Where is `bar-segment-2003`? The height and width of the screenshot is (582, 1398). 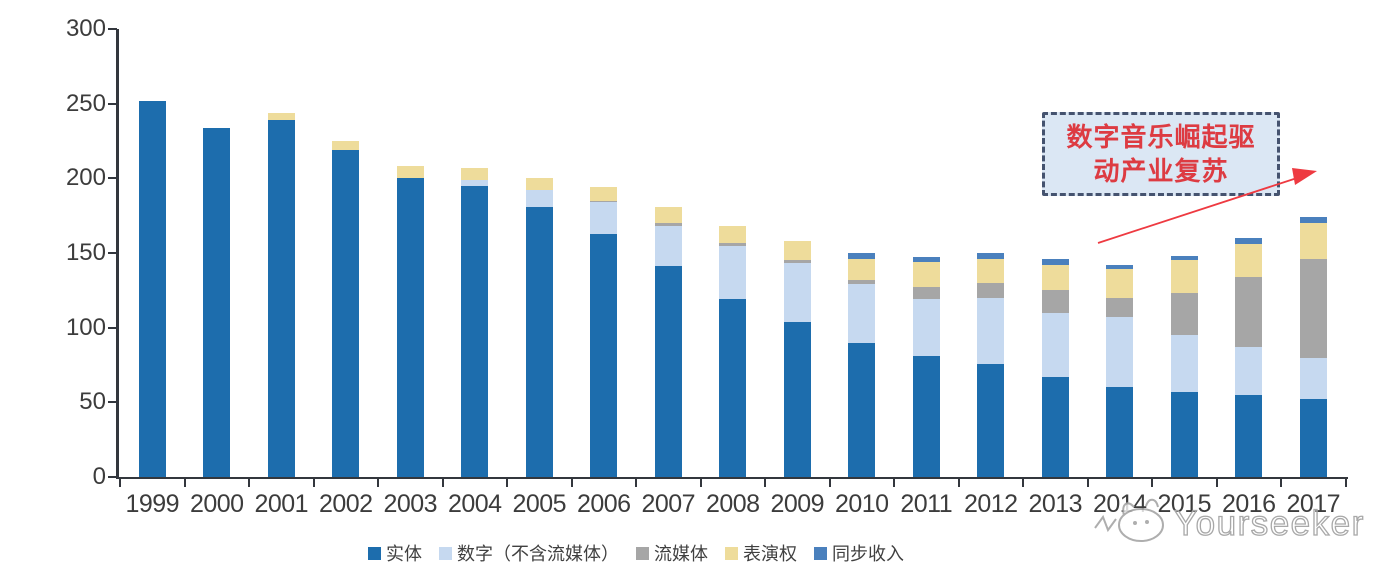 bar-segment-2003 is located at coordinates (410, 172).